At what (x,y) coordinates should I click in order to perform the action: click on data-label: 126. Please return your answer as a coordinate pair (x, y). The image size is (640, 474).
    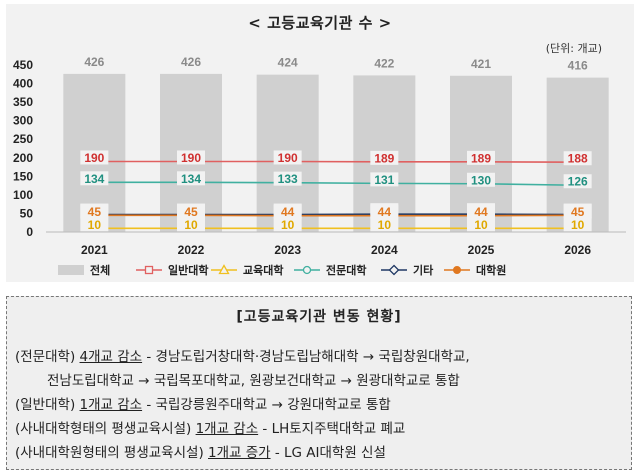
    Looking at the image, I should click on (578, 182).